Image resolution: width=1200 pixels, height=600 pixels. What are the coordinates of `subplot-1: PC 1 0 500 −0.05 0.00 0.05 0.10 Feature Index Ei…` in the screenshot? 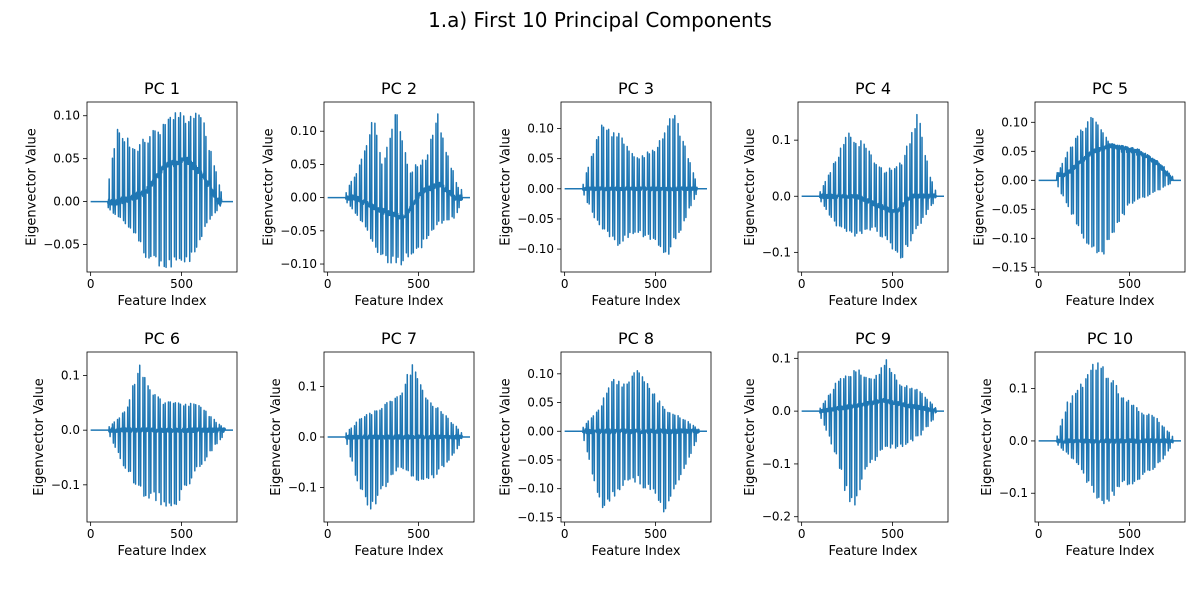 It's located at (131, 194).